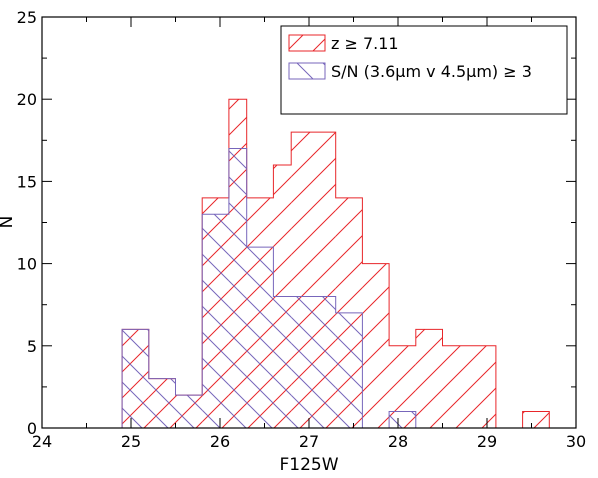 This screenshot has height=478, width=598. What do you see at coordinates (27, 264) in the screenshot?
I see `y-tick-label: 10` at bounding box center [27, 264].